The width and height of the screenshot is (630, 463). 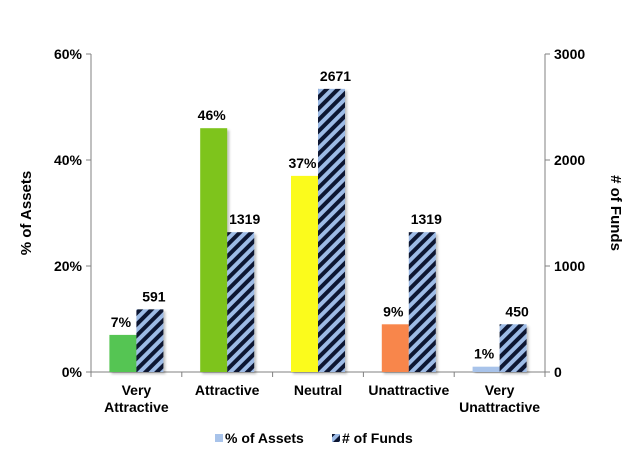 What do you see at coordinates (302, 163) in the screenshot?
I see `data-label-assets: 37%` at bounding box center [302, 163].